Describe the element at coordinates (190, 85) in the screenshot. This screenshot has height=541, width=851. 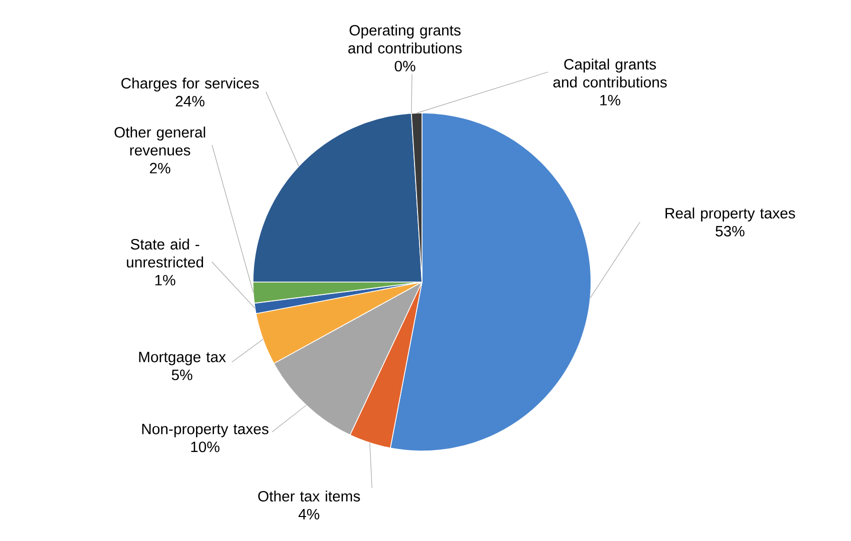
I see `slice-label: Charges for services` at that location.